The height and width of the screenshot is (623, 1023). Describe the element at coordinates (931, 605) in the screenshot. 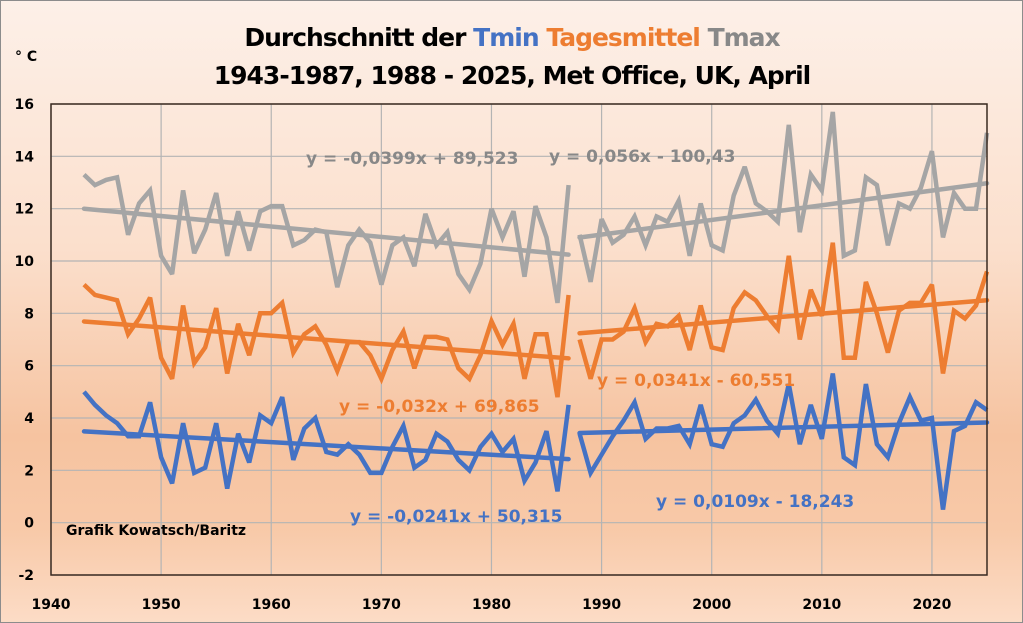

I see `x-tick-label: 2020` at that location.